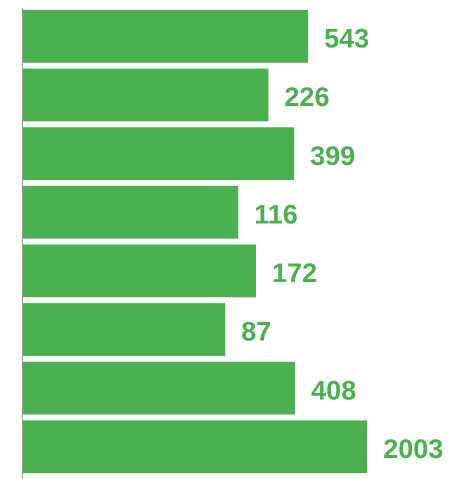 The image size is (465, 479). I want to click on value-label: 399, so click(332, 156).